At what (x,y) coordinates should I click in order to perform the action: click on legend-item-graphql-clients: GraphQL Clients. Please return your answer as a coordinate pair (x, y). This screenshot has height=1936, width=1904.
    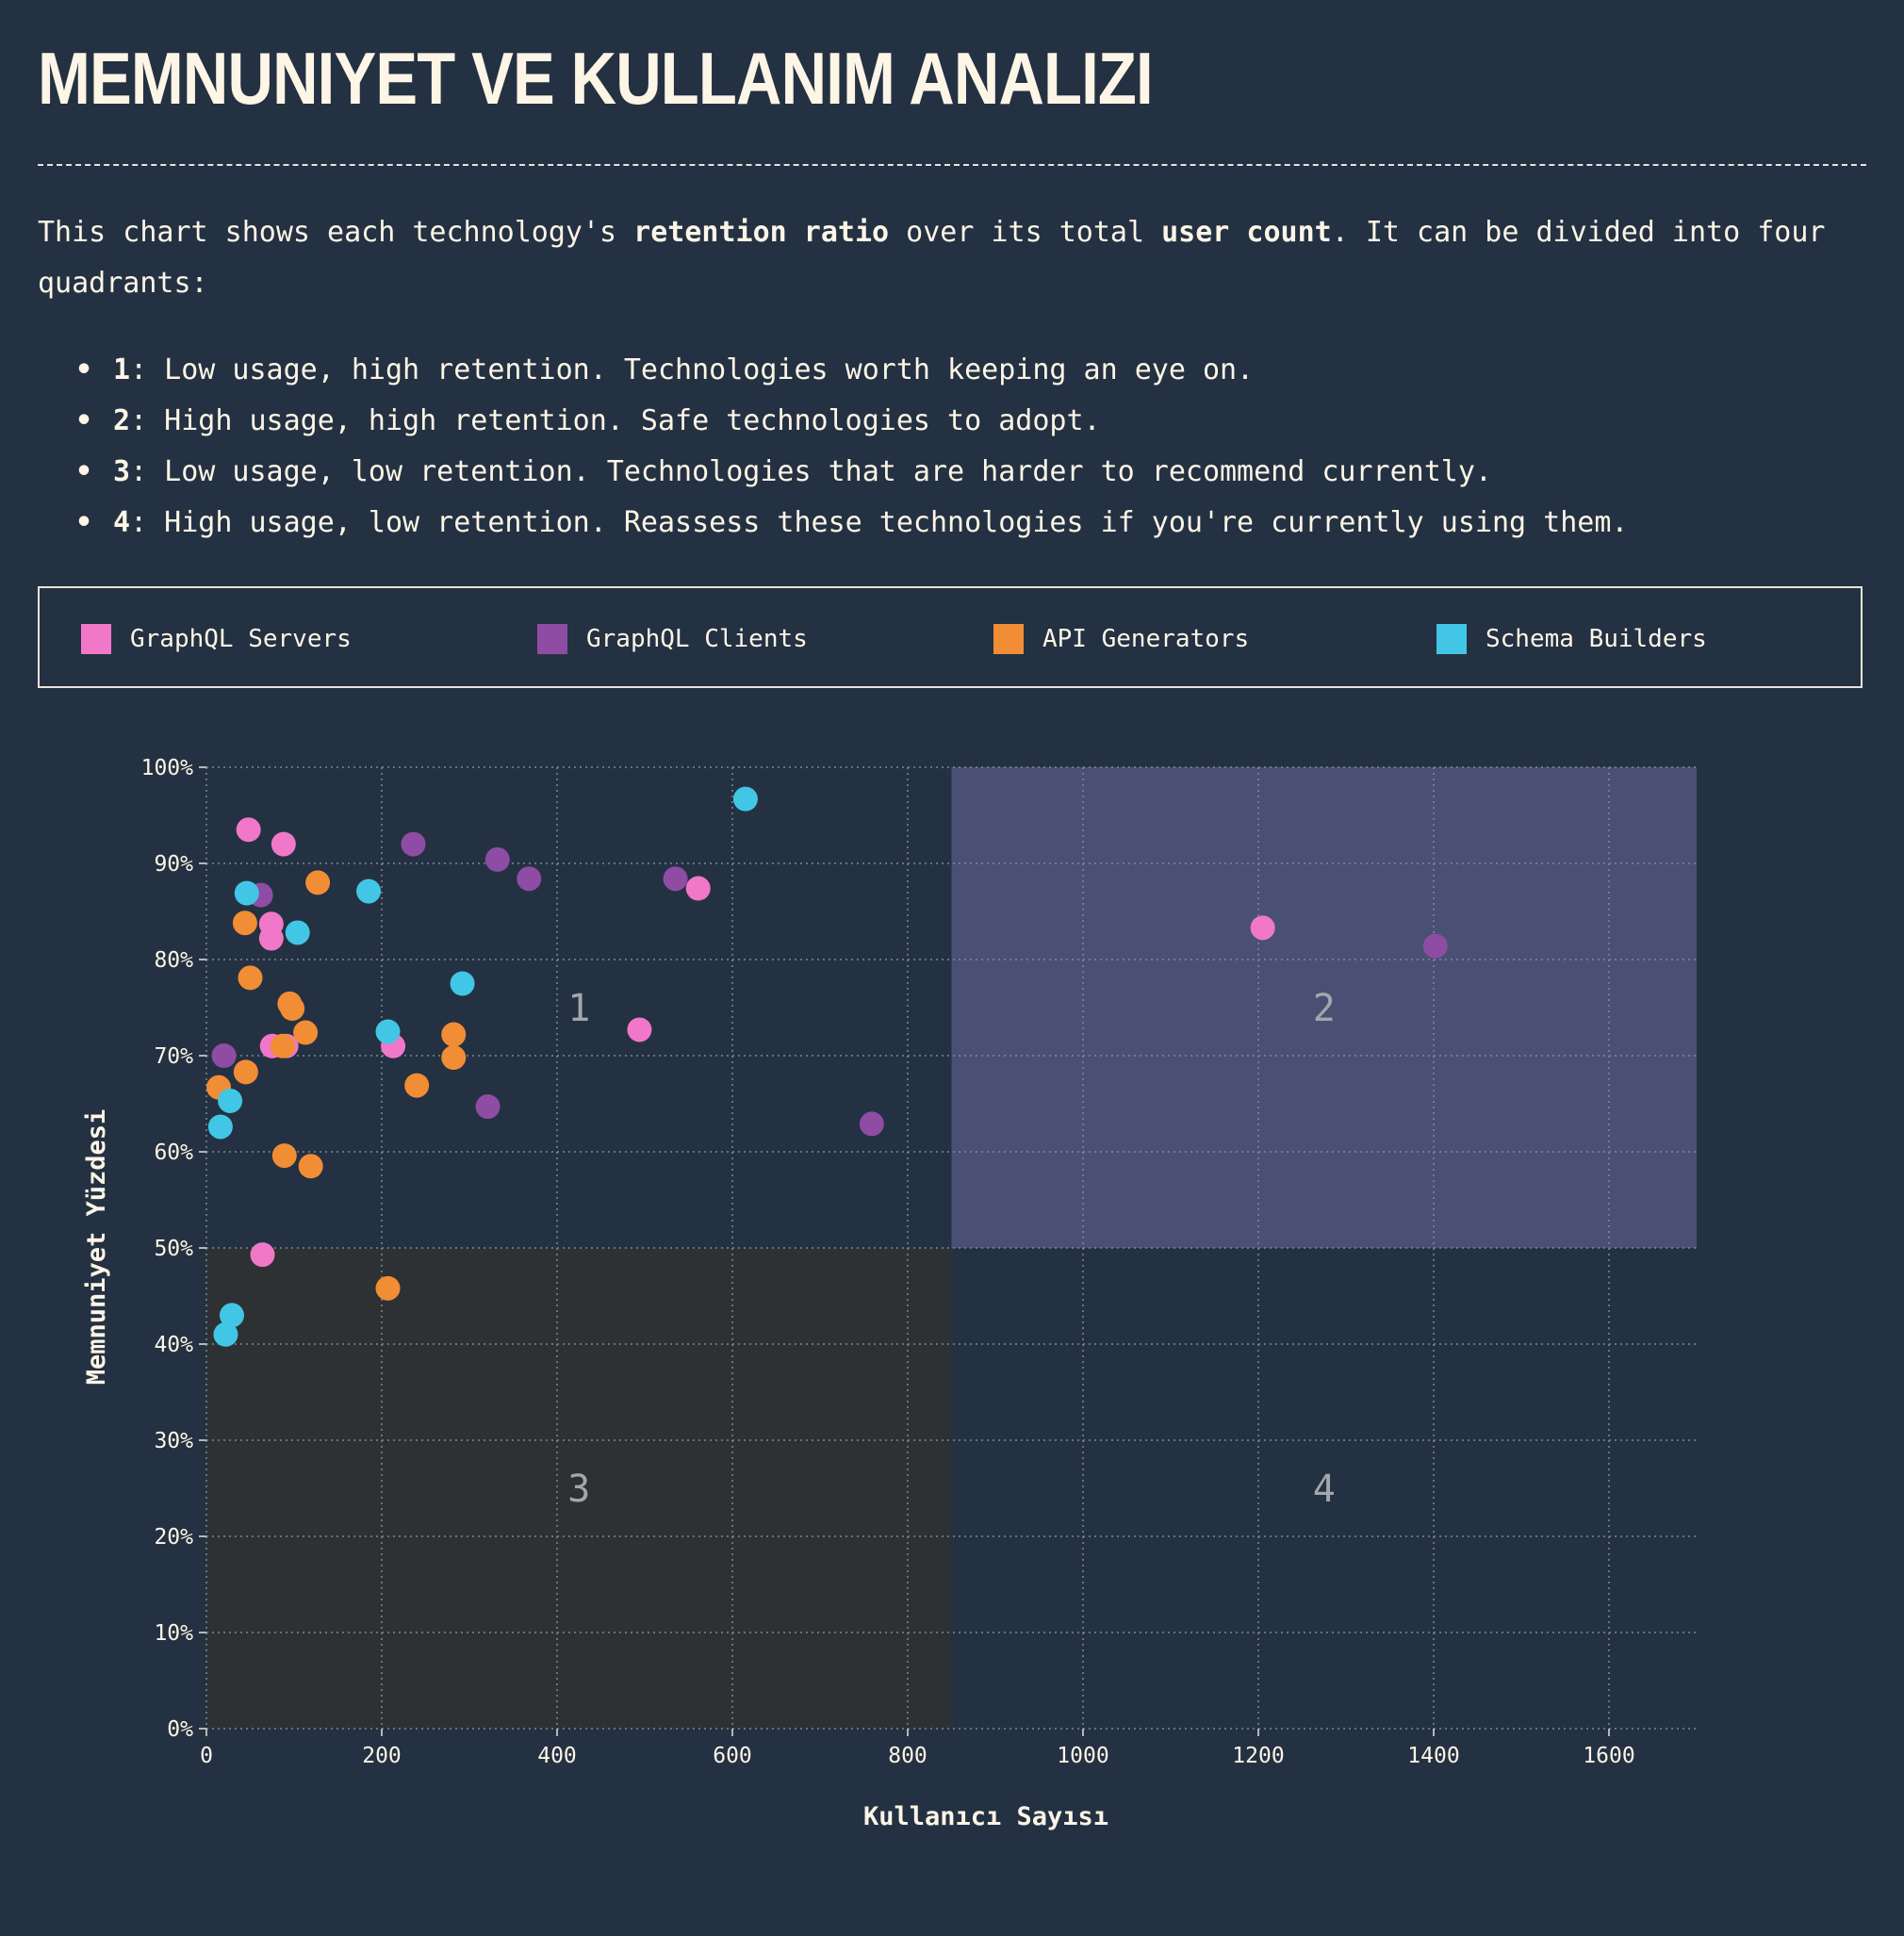
    Looking at the image, I should click on (672, 639).